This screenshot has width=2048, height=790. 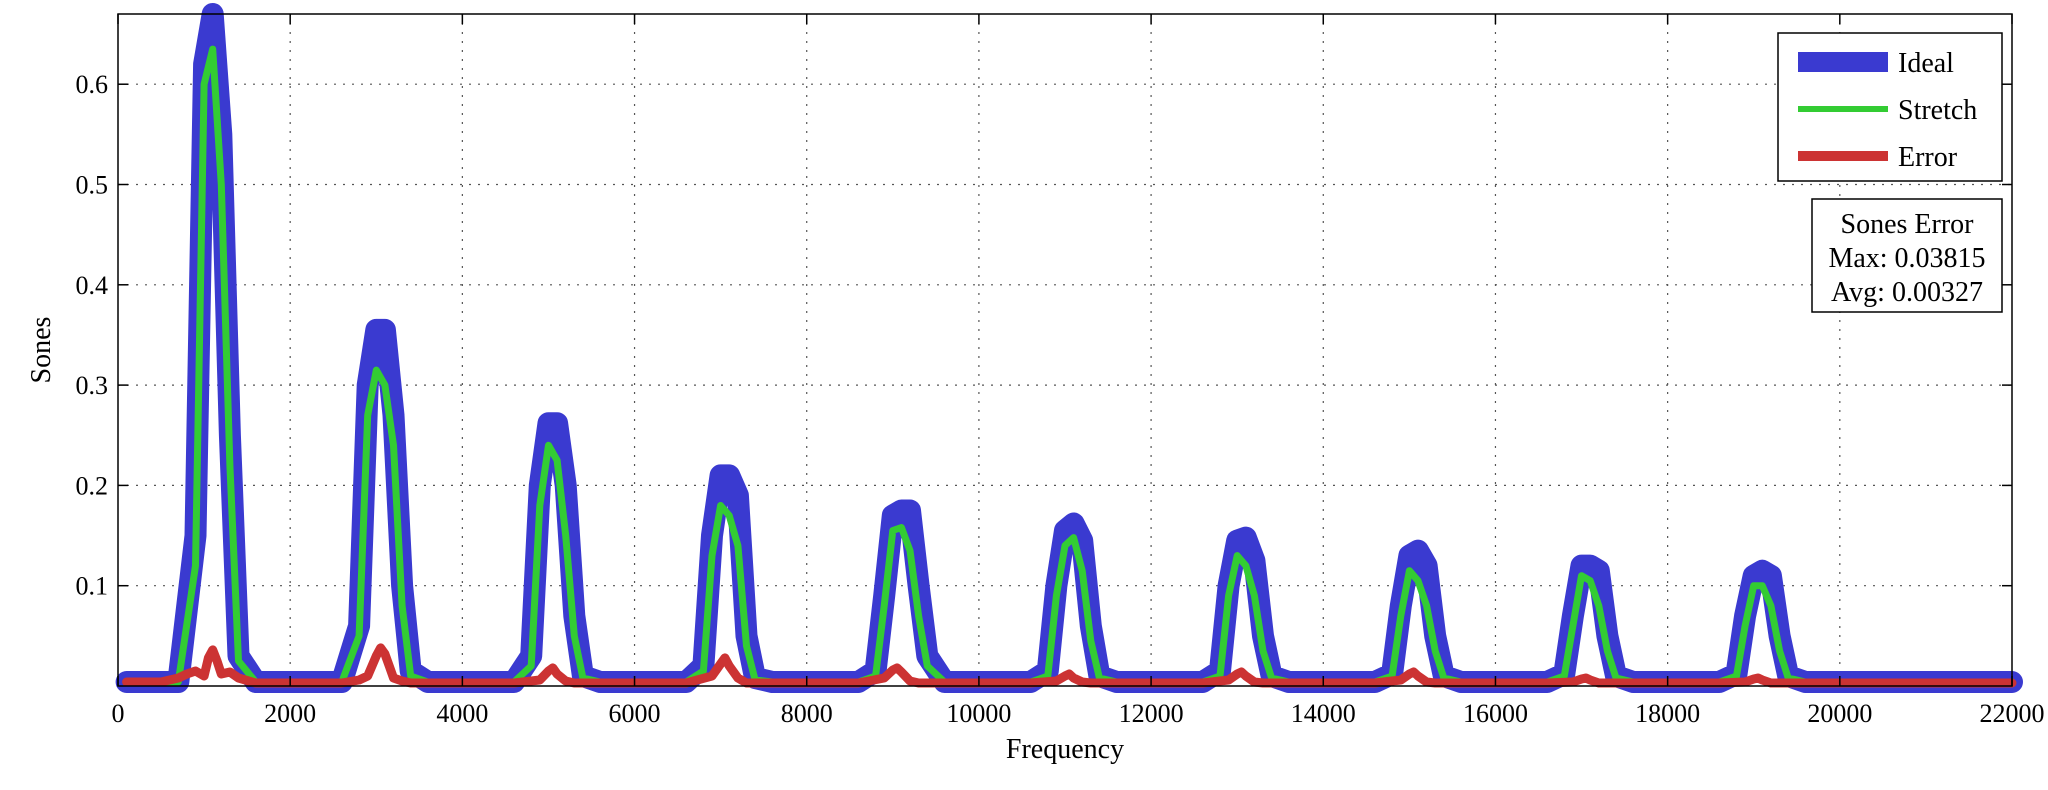 I want to click on x-tick-label: 8000, so click(x=807, y=713).